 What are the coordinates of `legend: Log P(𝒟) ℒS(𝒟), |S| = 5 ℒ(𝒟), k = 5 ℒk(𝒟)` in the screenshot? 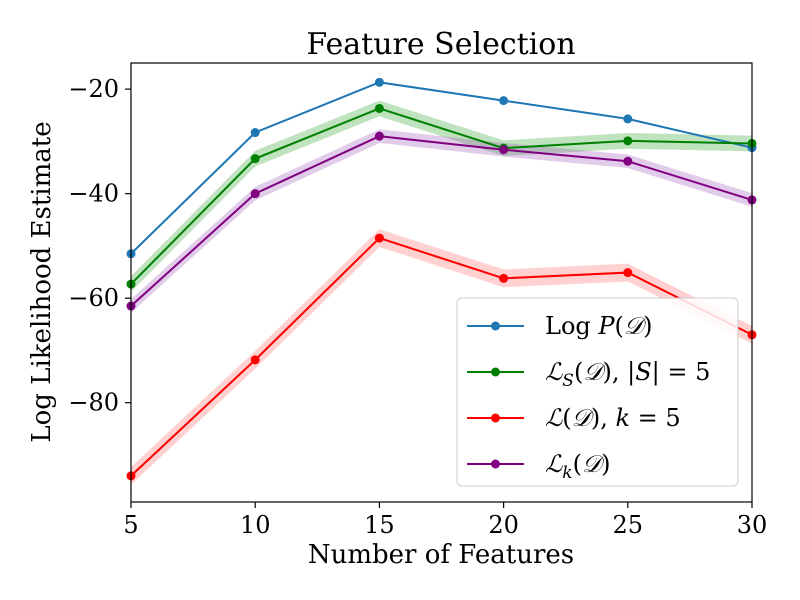 It's located at (597, 392).